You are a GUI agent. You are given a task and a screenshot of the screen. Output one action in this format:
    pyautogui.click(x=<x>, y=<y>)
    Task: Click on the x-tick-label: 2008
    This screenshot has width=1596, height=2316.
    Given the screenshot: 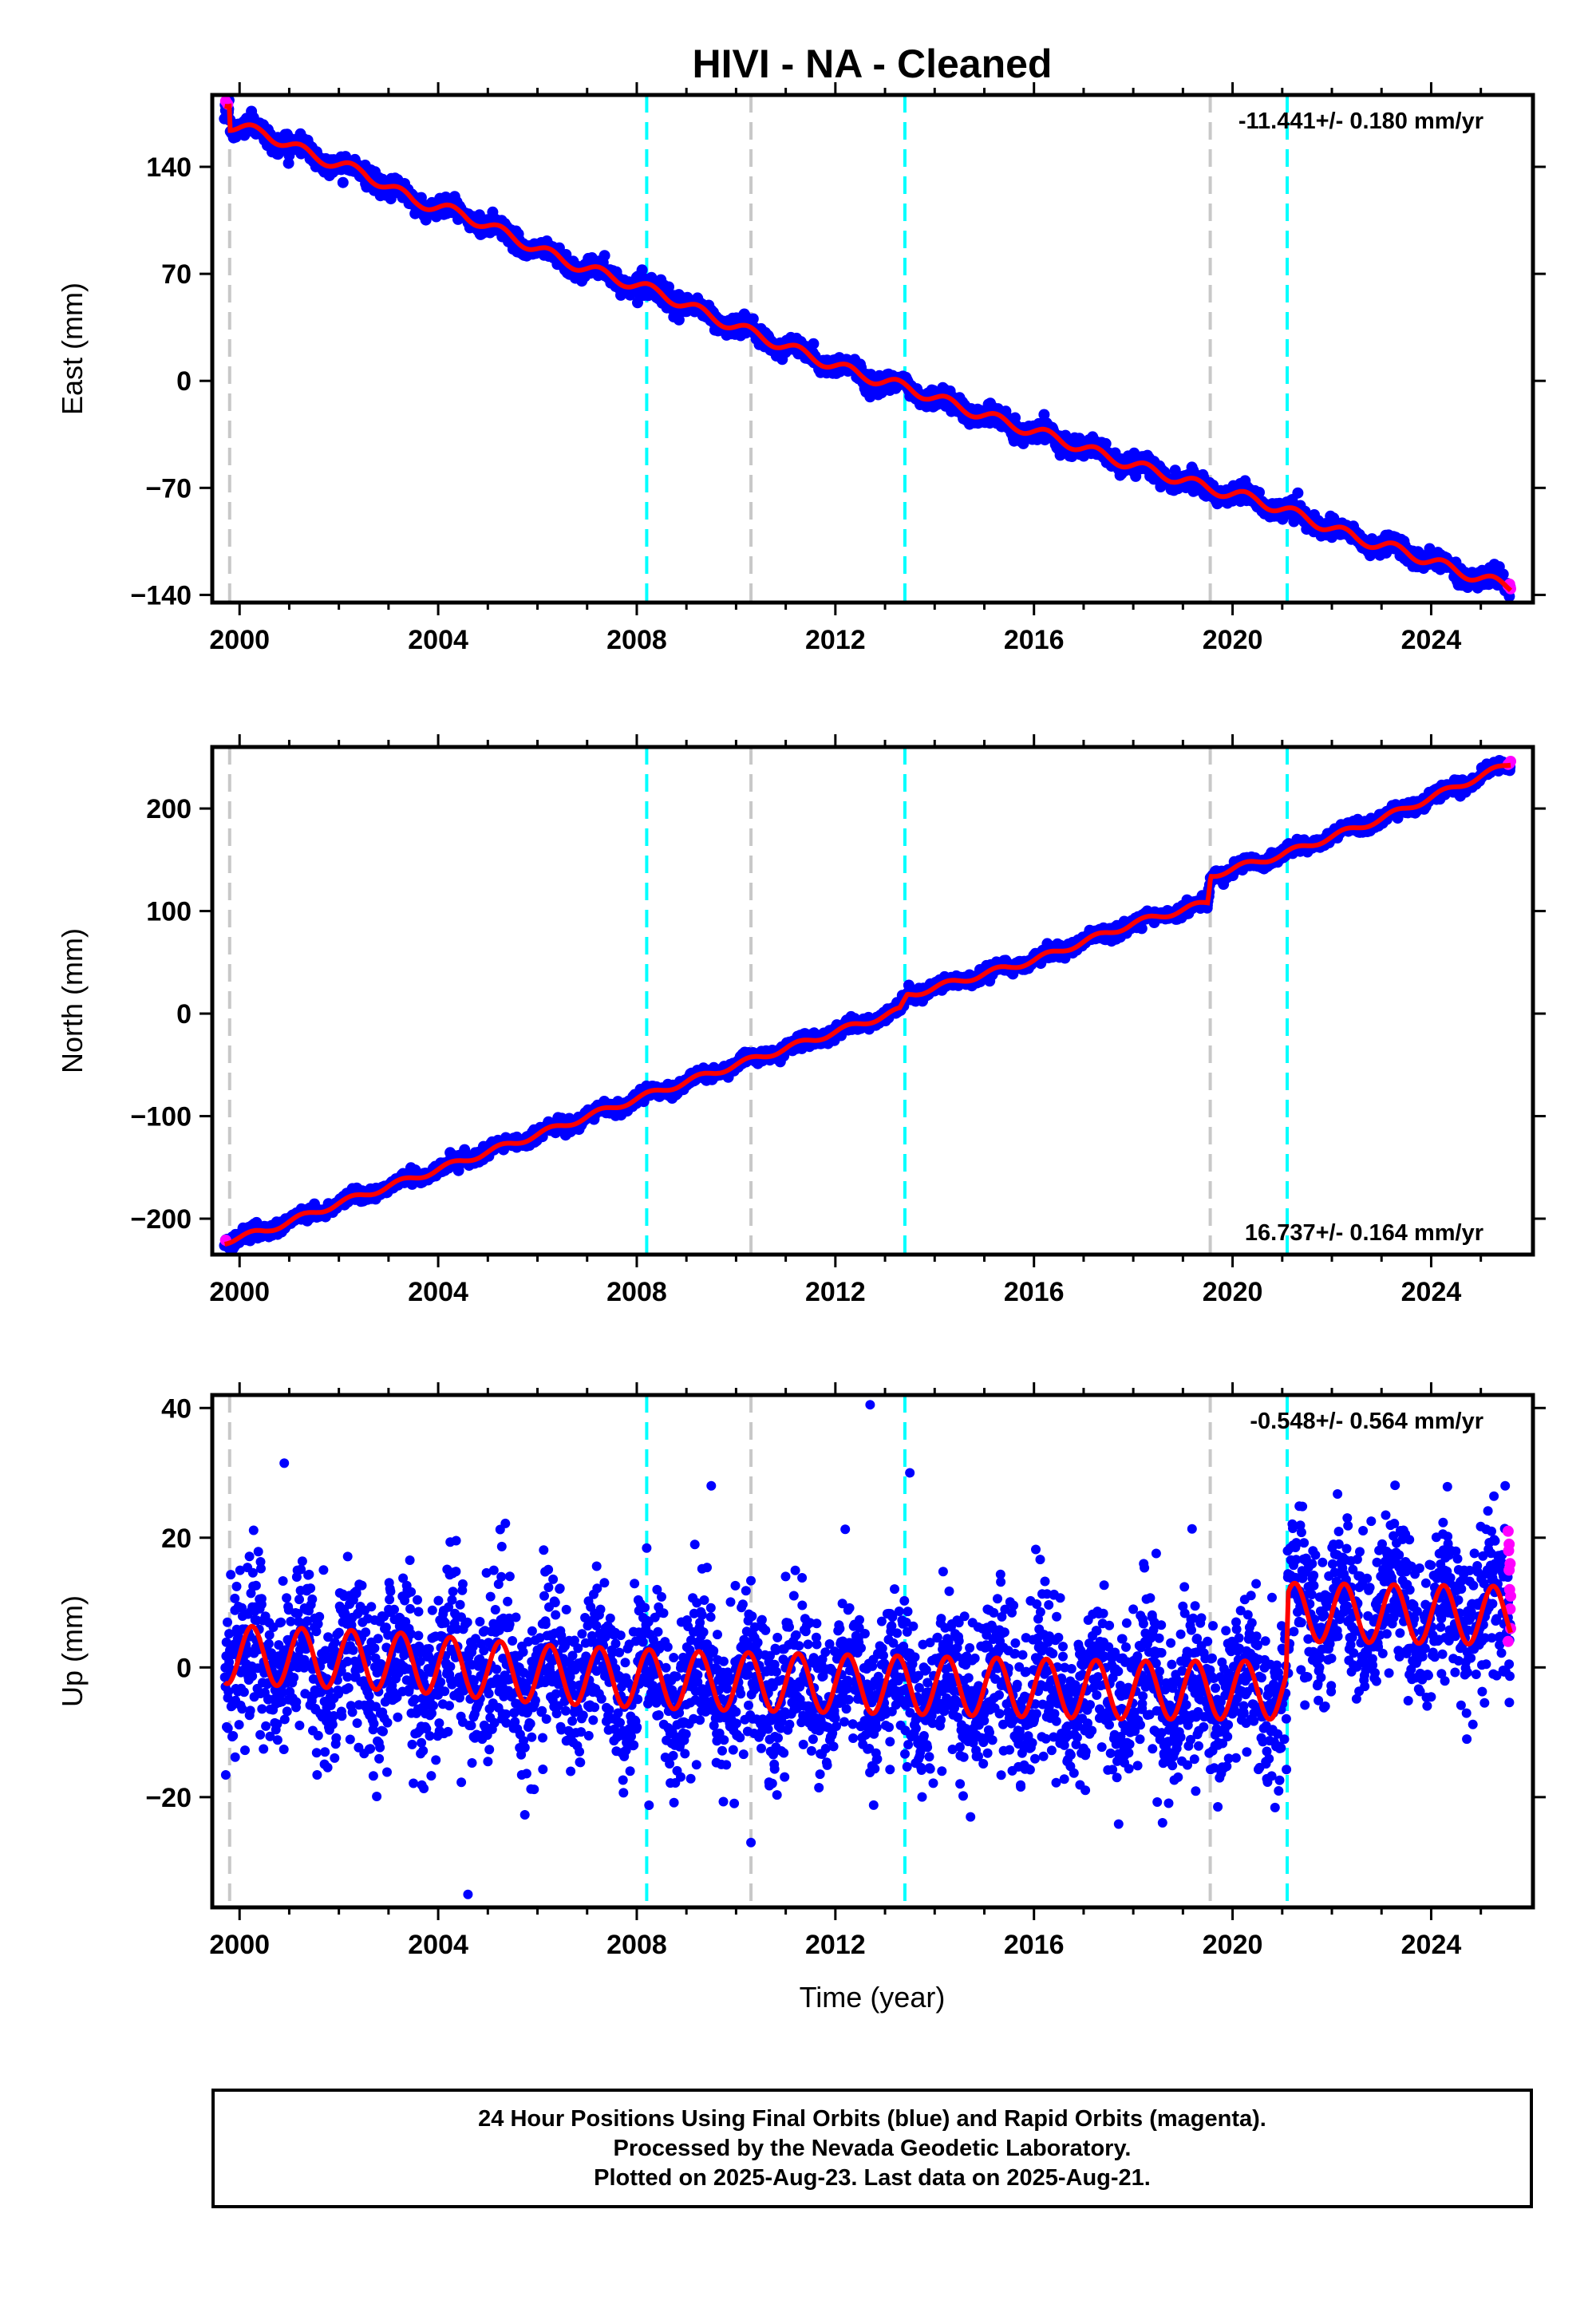 What is the action you would take?
    pyautogui.click(x=636, y=640)
    